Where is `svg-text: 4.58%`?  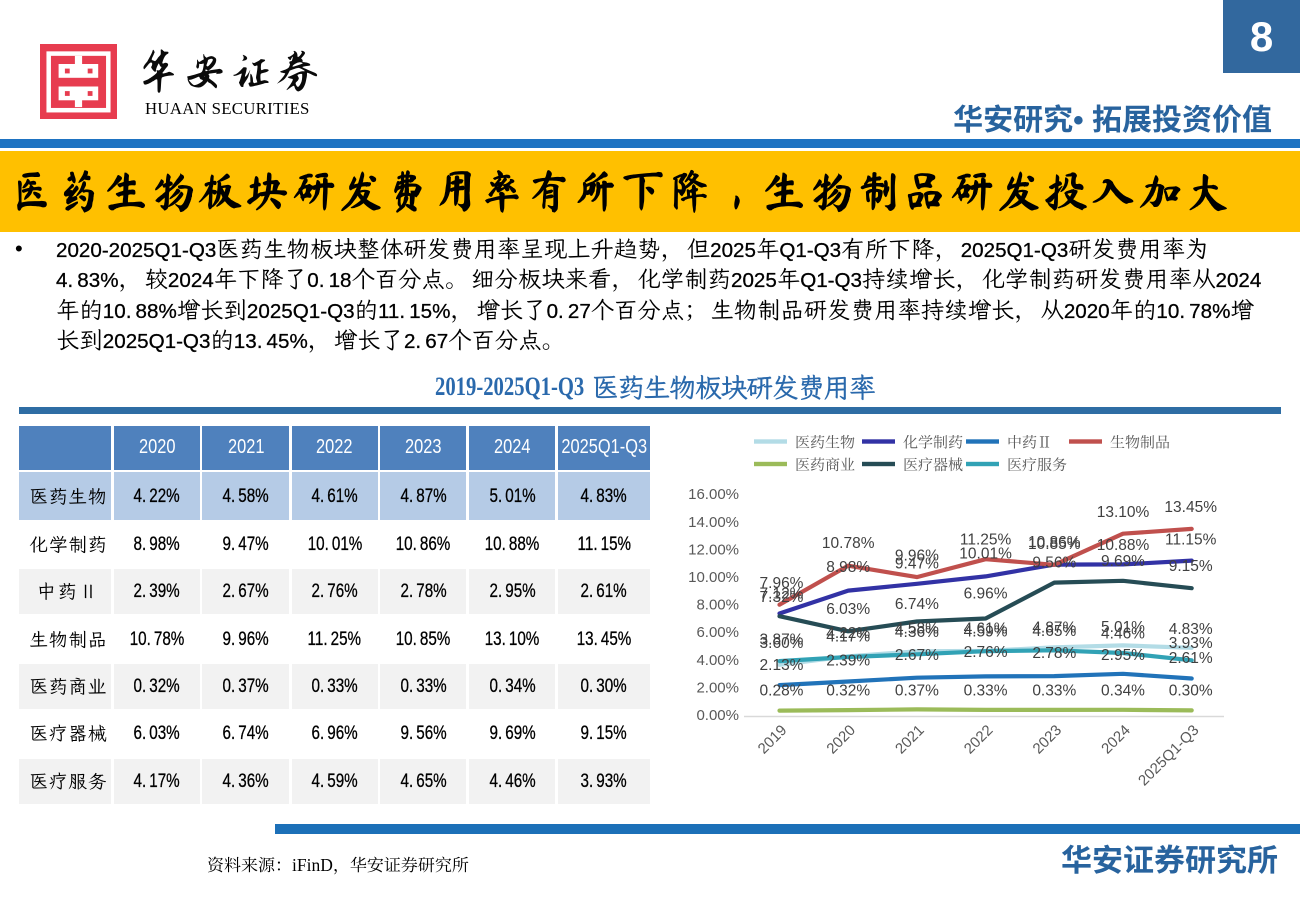
svg-text: 4.58% is located at coordinates (917, 629).